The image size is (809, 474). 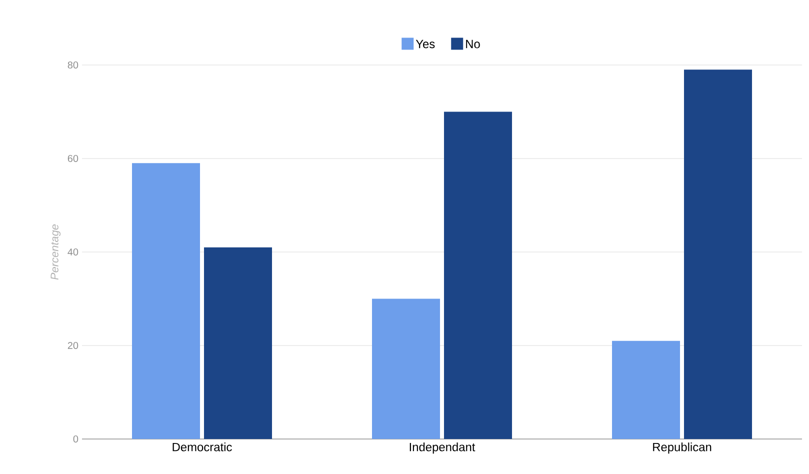 I want to click on y-tick-label: 20, so click(x=73, y=346).